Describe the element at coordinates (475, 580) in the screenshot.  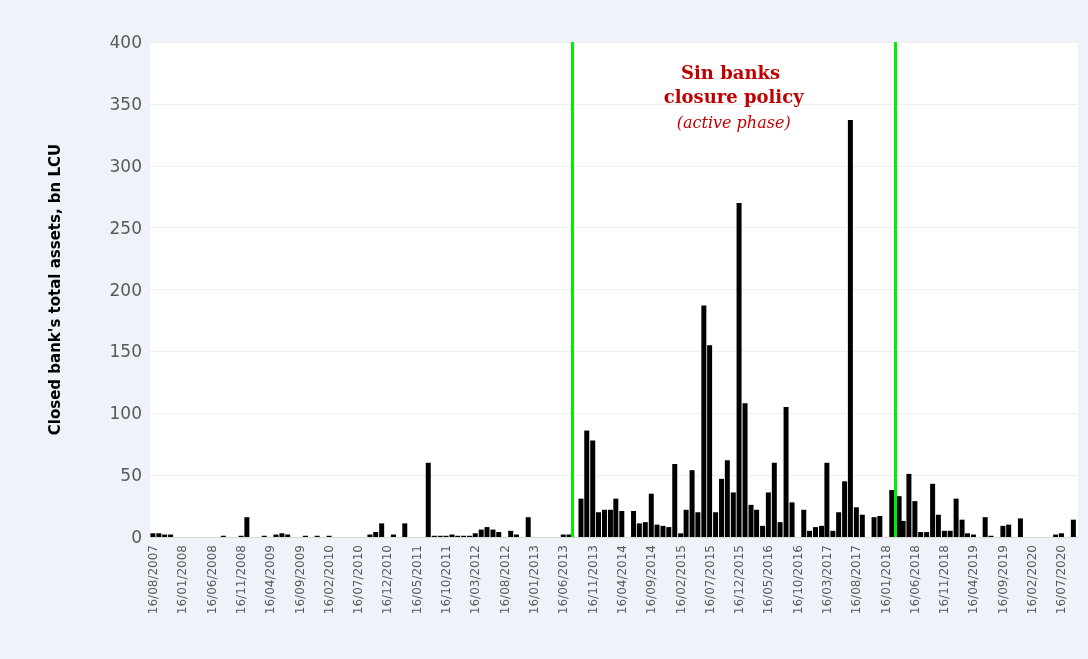
I see `x-tick-label: 16/03/2012` at that location.